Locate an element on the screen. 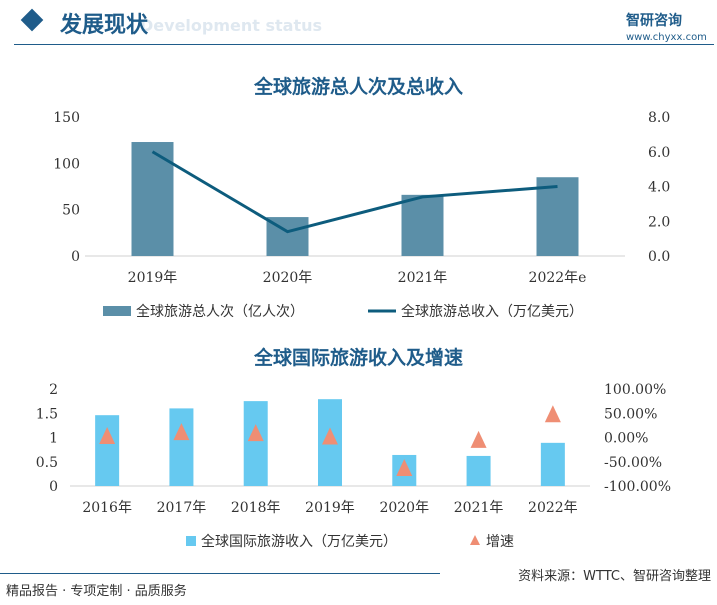 The height and width of the screenshot is (605, 717). header-subtitle: Development status is located at coordinates (231, 25).